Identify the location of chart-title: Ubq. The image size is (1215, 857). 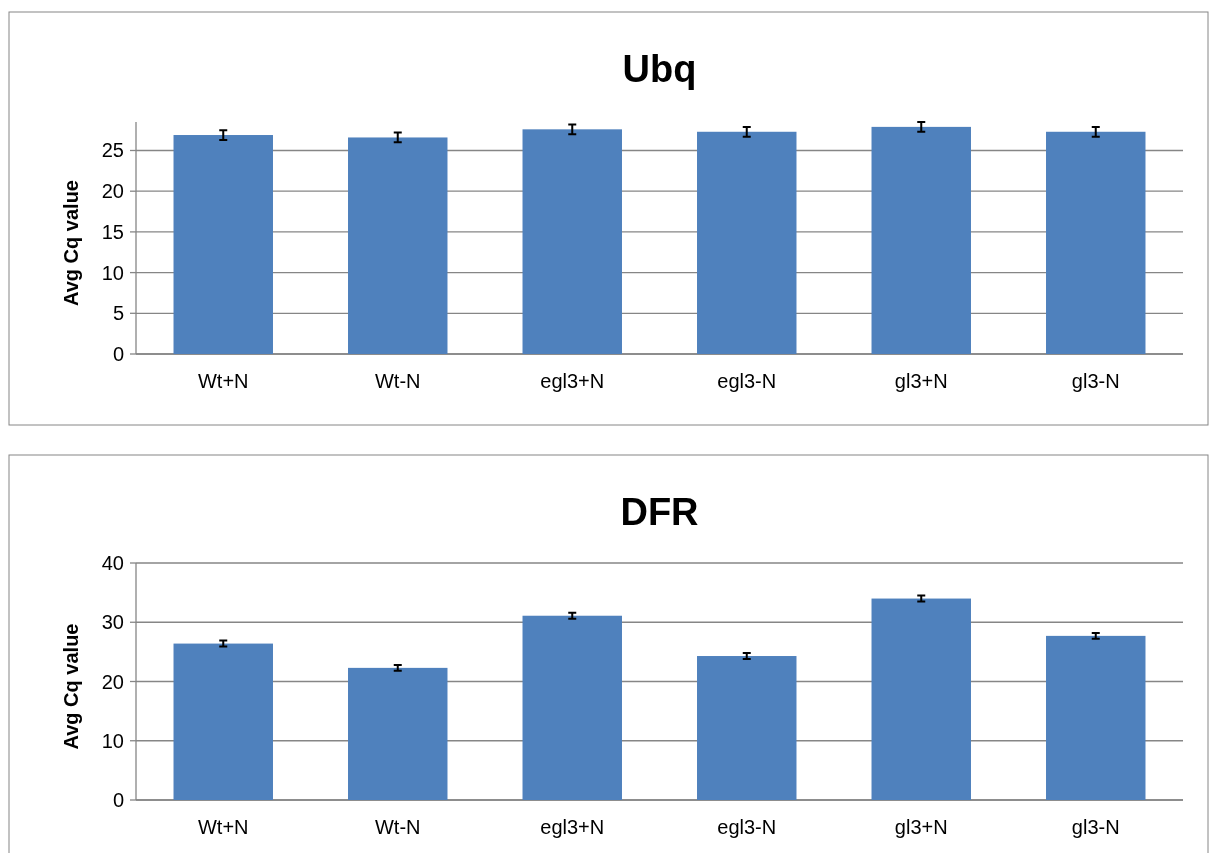
(659, 69).